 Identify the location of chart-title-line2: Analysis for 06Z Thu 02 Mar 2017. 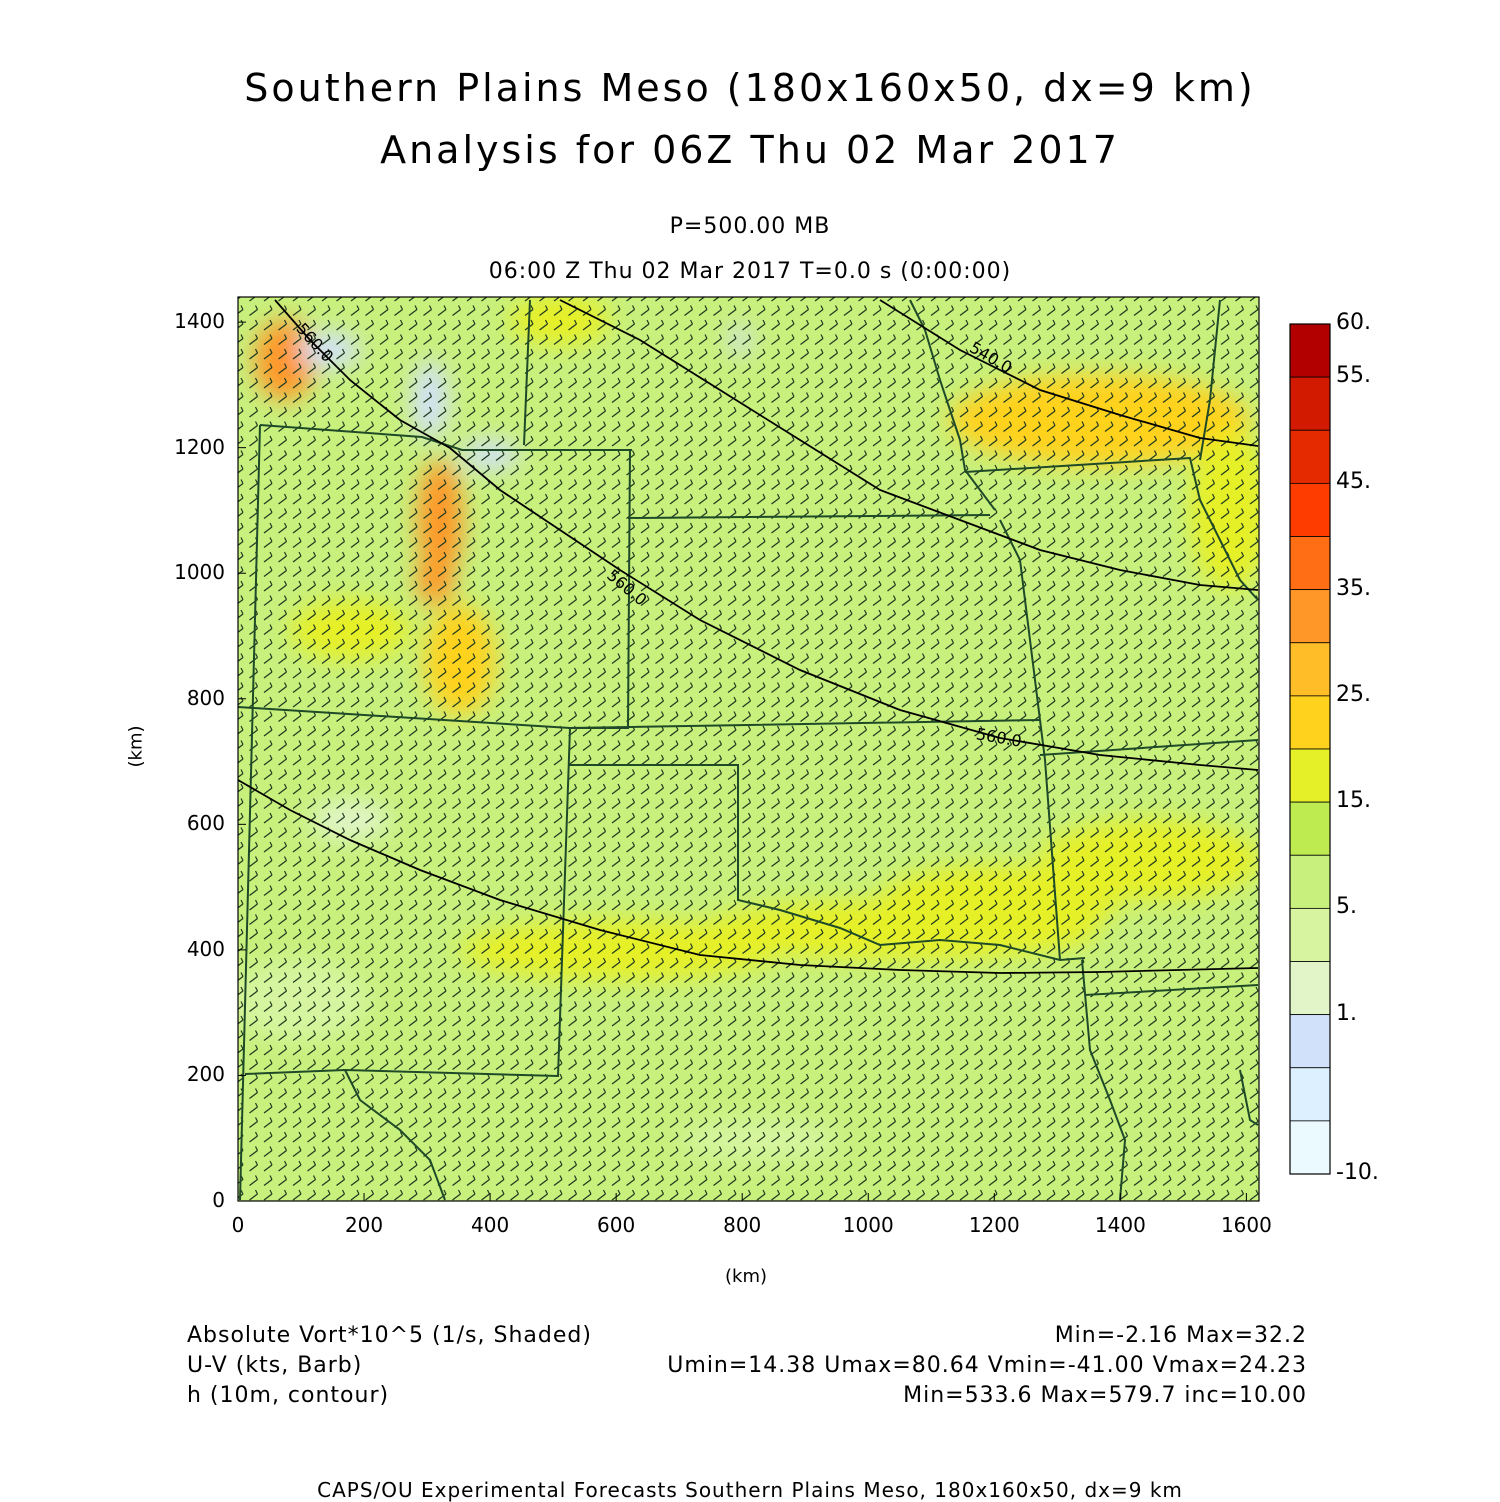
(750, 150).